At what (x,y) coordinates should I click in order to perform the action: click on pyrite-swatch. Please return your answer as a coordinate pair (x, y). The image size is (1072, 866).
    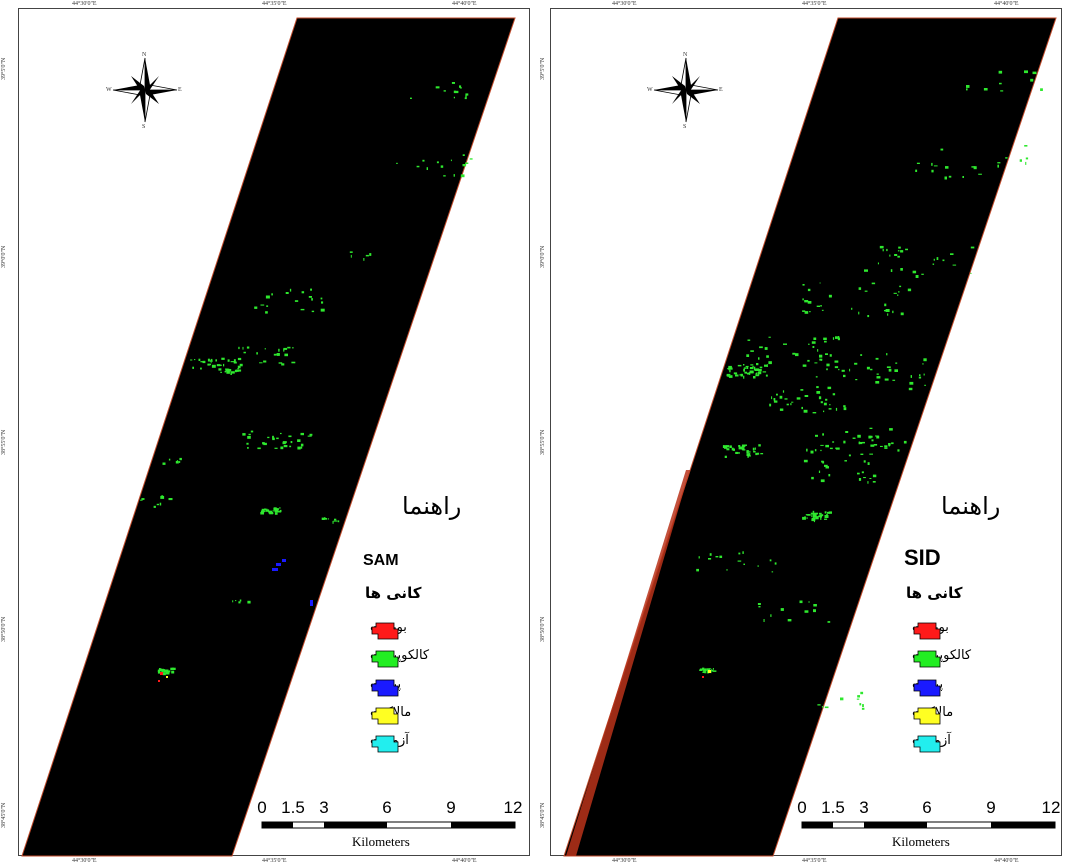
    Looking at the image, I should click on (385, 688).